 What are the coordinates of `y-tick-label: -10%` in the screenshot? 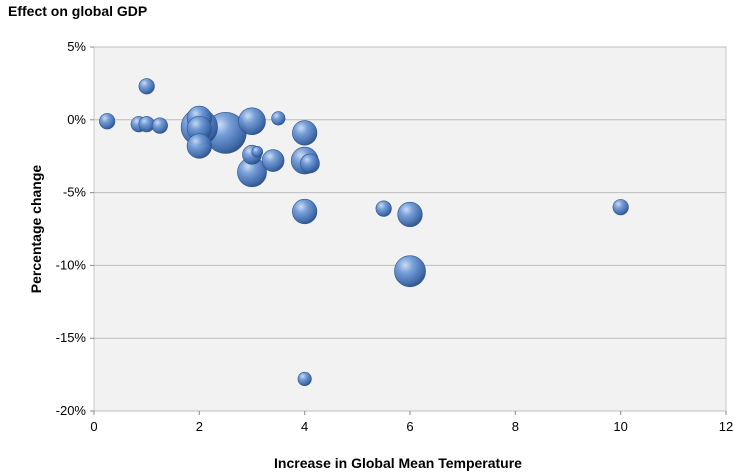 It's located at (71, 264).